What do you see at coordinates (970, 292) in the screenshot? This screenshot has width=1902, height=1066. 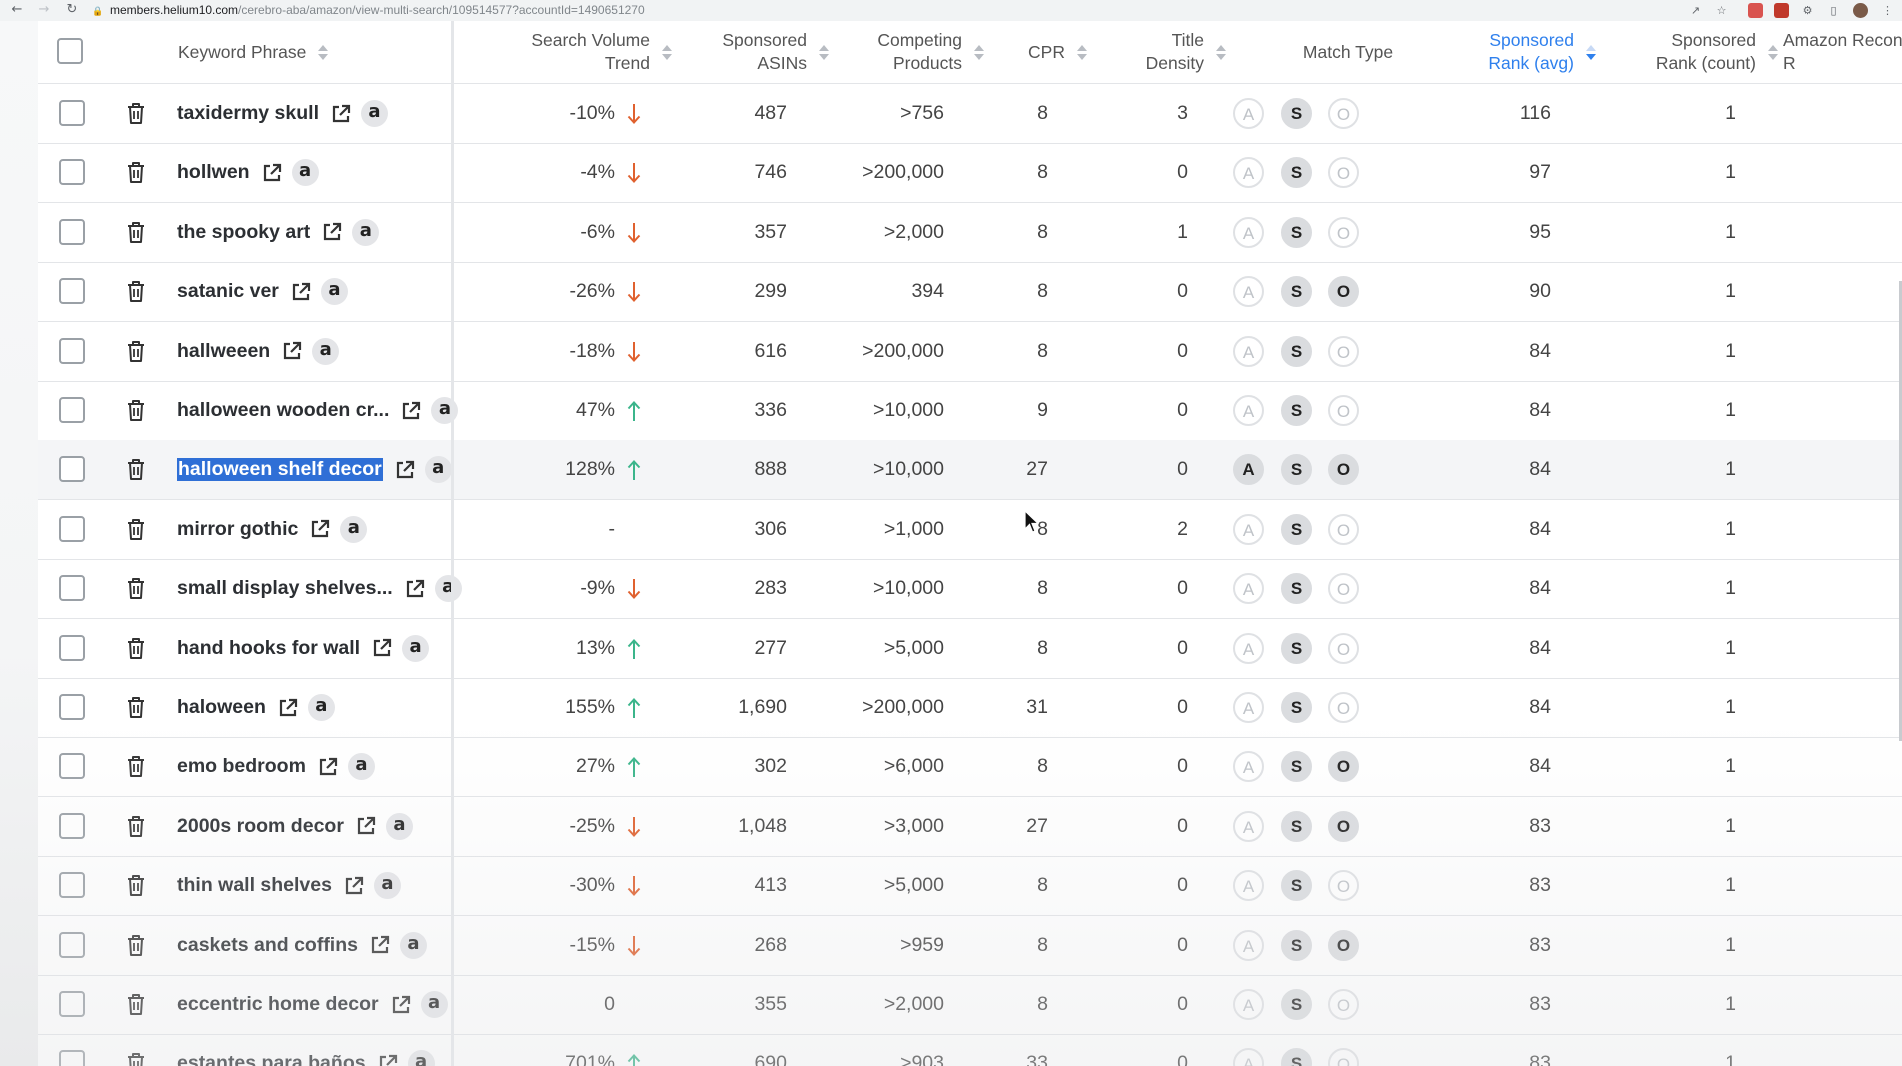 I see `table-row: satanic ver a -26% 299 394 8 0 A S O 90 1` at bounding box center [970, 292].